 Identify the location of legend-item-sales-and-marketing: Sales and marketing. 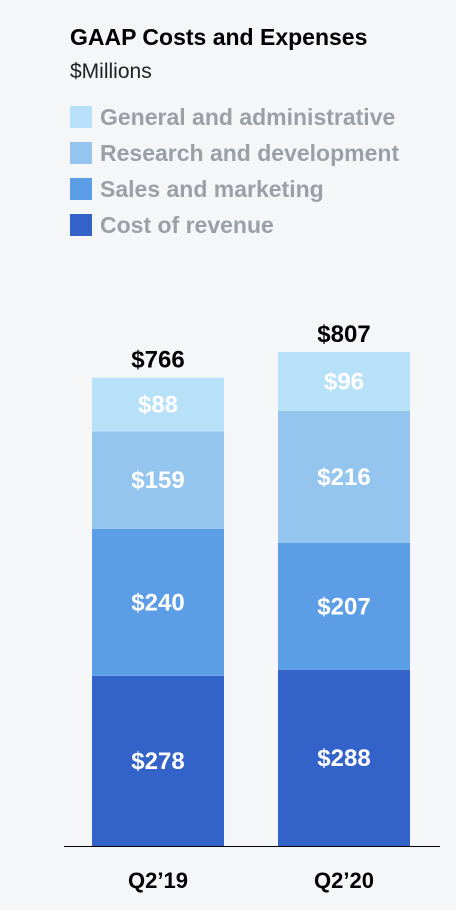
(234, 189).